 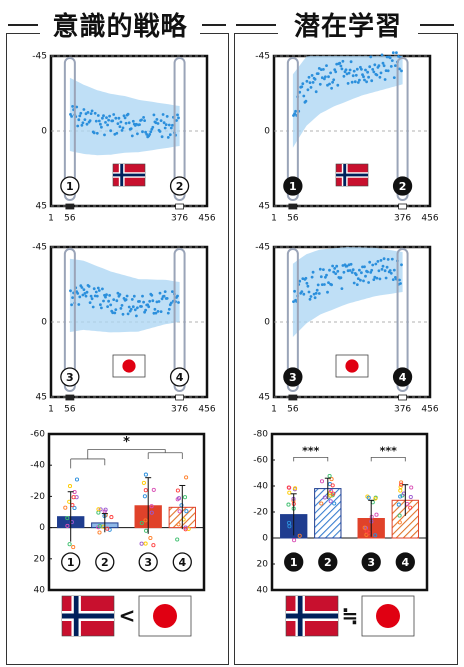 I want to click on x-tick-label: 456, so click(x=429, y=410).